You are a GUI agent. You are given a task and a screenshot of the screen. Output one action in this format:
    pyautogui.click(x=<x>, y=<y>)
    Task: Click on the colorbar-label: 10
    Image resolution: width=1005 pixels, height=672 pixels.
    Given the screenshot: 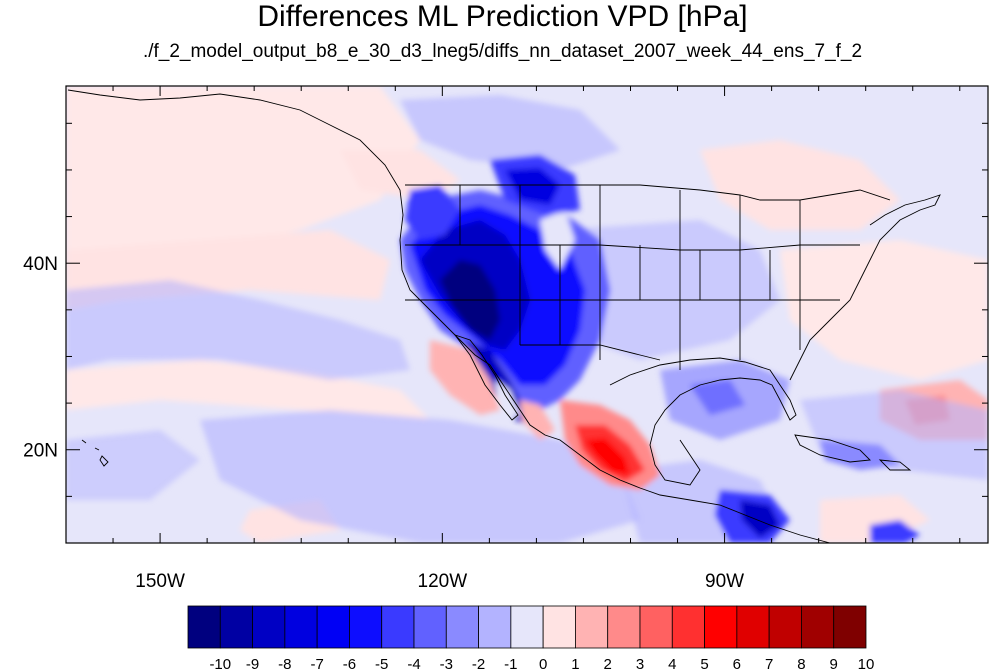 What is the action you would take?
    pyautogui.click(x=866, y=664)
    